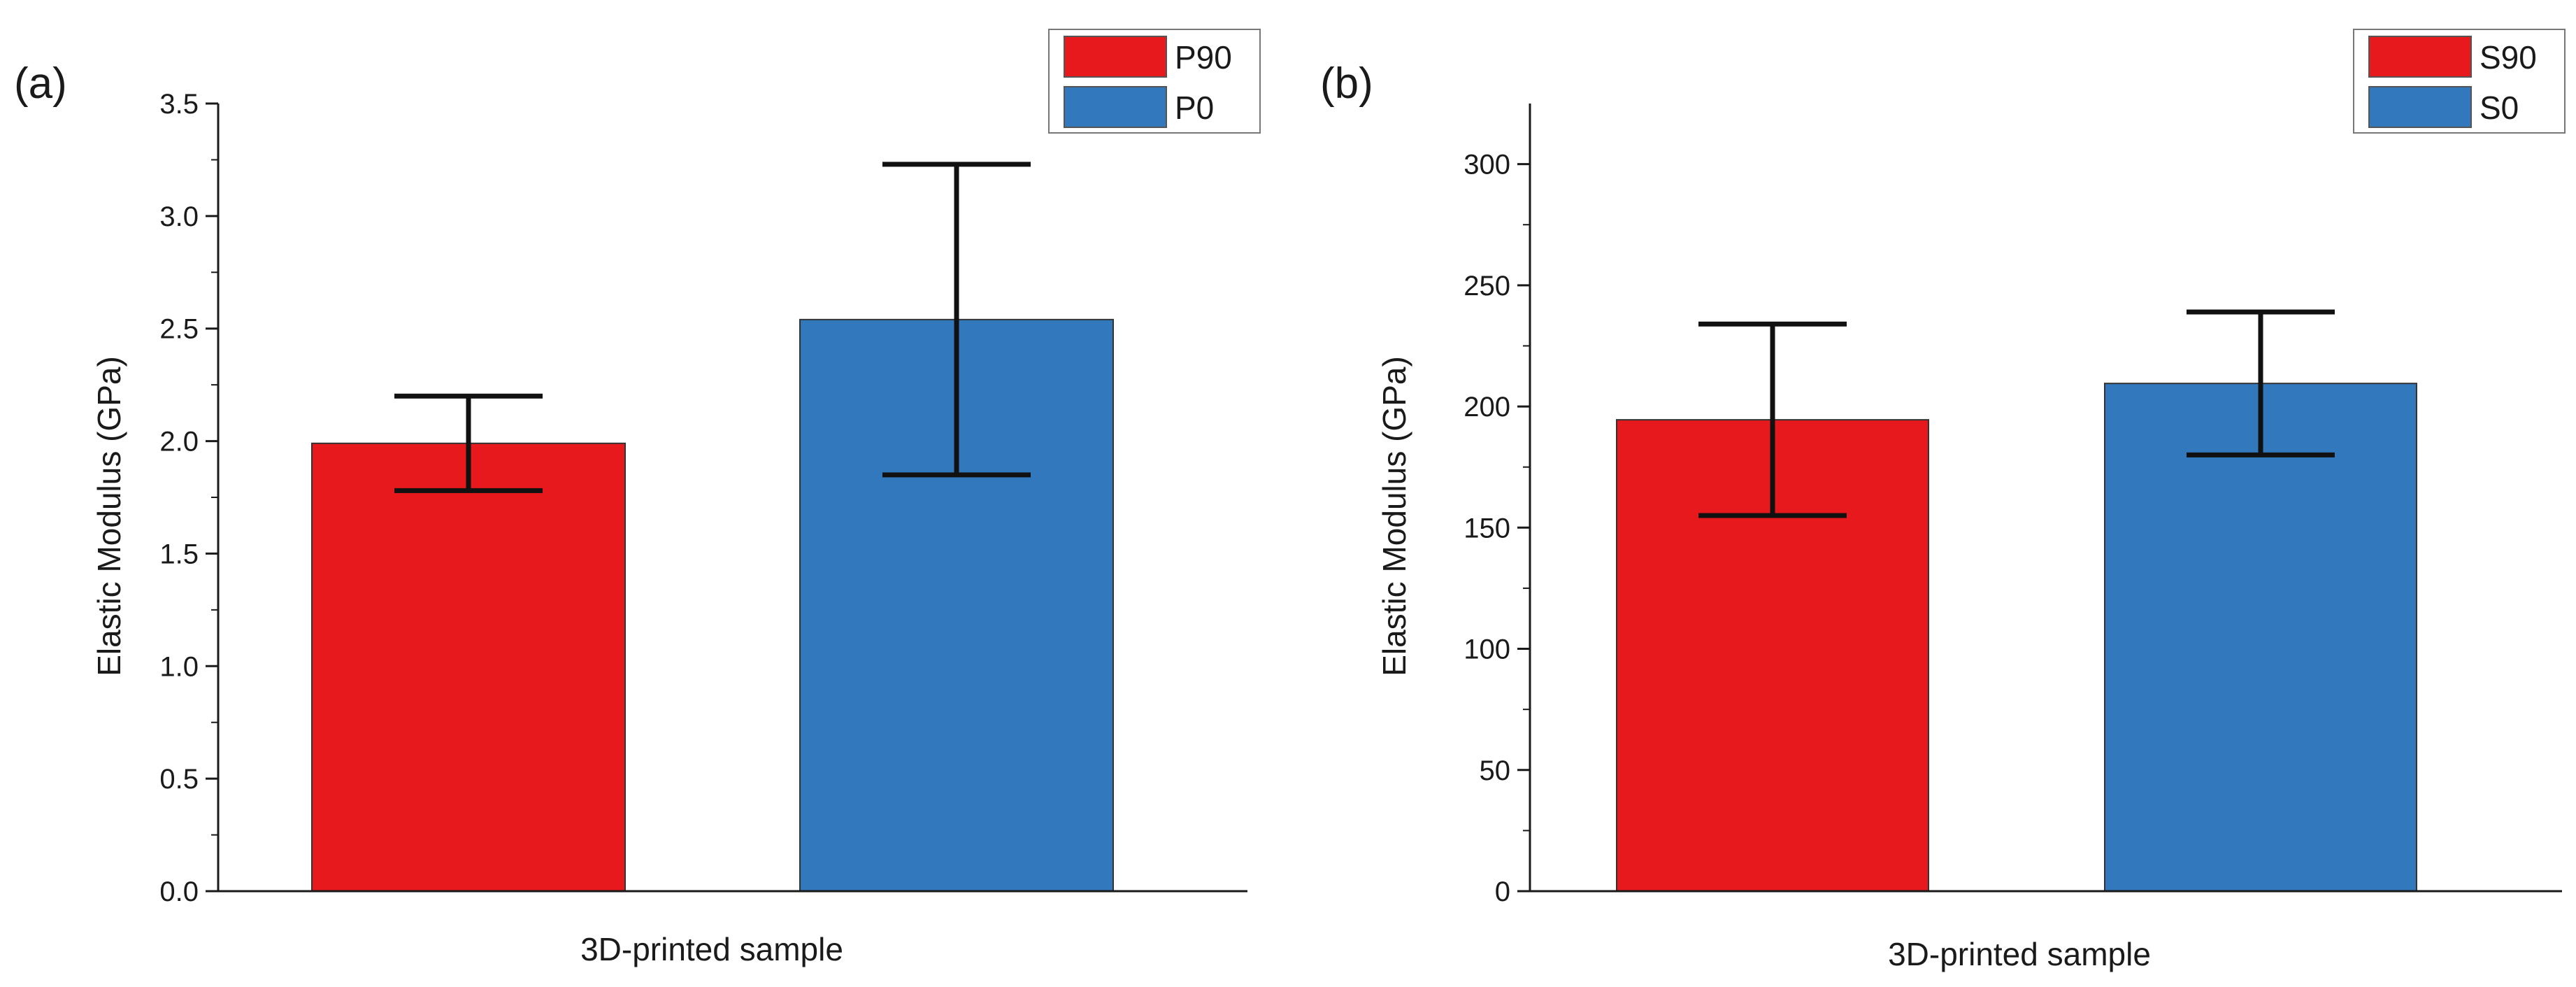 Image resolution: width=2576 pixels, height=987 pixels. Describe the element at coordinates (1203, 57) in the screenshot. I see `legend-label-p90: P90` at that location.